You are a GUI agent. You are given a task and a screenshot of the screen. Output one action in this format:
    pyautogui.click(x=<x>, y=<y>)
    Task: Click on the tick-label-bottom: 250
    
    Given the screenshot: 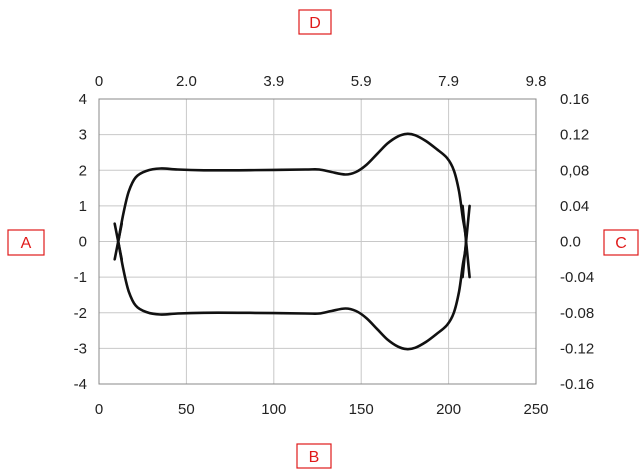 What is the action you would take?
    pyautogui.click(x=535, y=409)
    